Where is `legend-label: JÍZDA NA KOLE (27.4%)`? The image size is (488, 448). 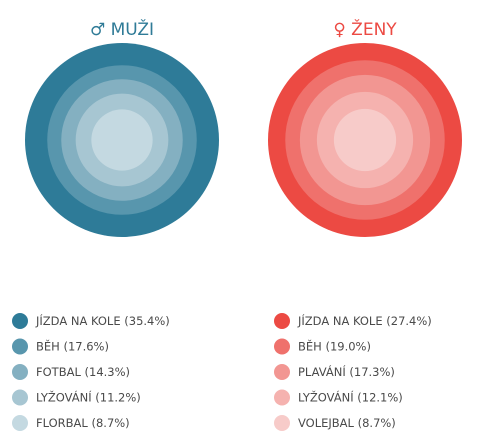
legend-label: JÍZDA NA KOLE (27.4%) is located at coordinates (364, 320).